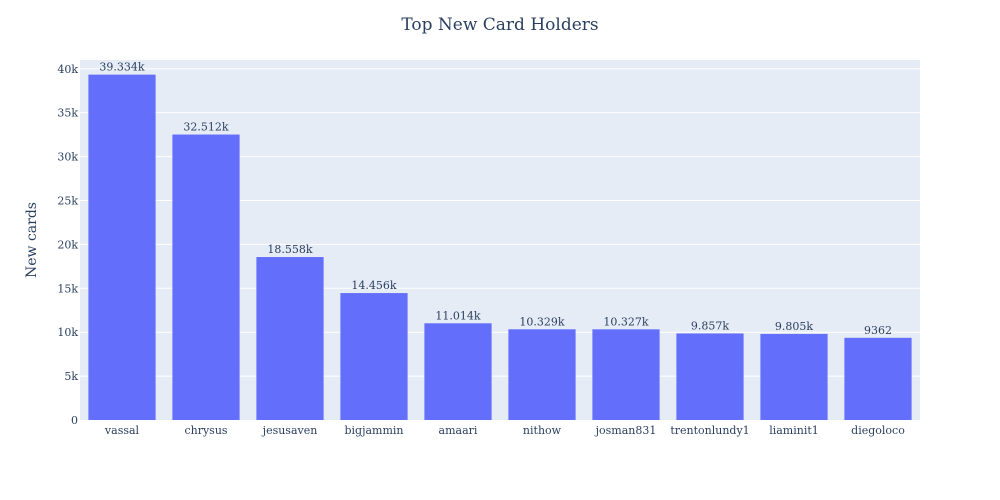 The image size is (1000, 500). I want to click on x-tick-label: vassal, so click(122, 430).